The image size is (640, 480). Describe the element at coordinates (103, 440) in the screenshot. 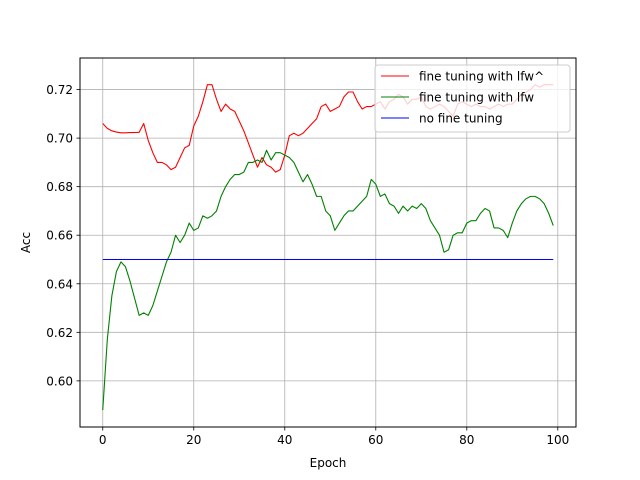

I see `x-tick-label: 0` at that location.